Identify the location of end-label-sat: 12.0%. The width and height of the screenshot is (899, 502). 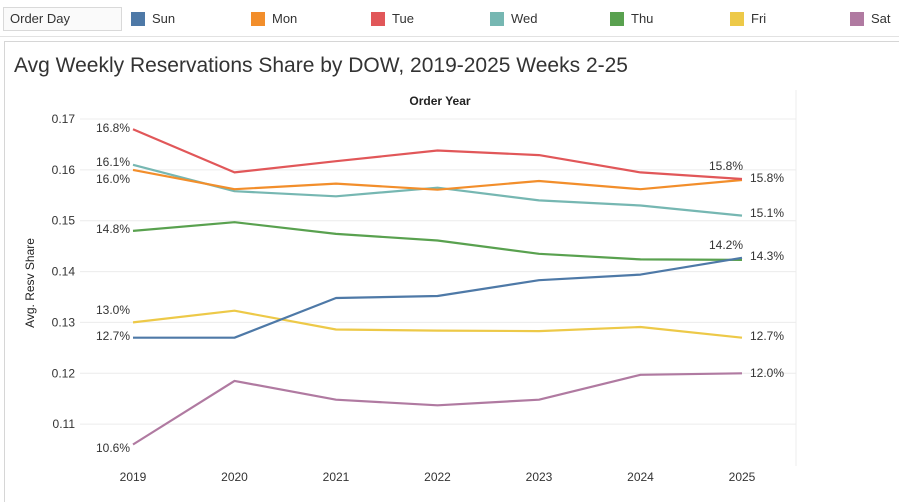
(767, 373).